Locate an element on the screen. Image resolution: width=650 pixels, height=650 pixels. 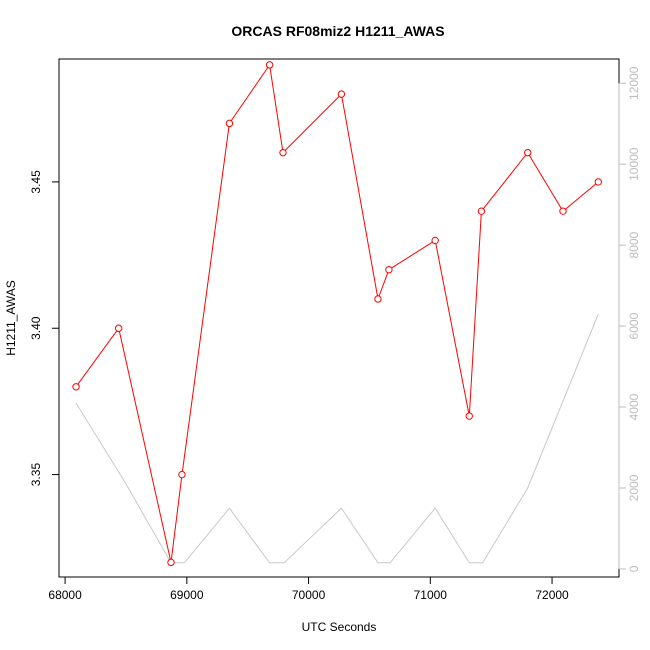
x-tick-label: 70000 is located at coordinates (309, 595).